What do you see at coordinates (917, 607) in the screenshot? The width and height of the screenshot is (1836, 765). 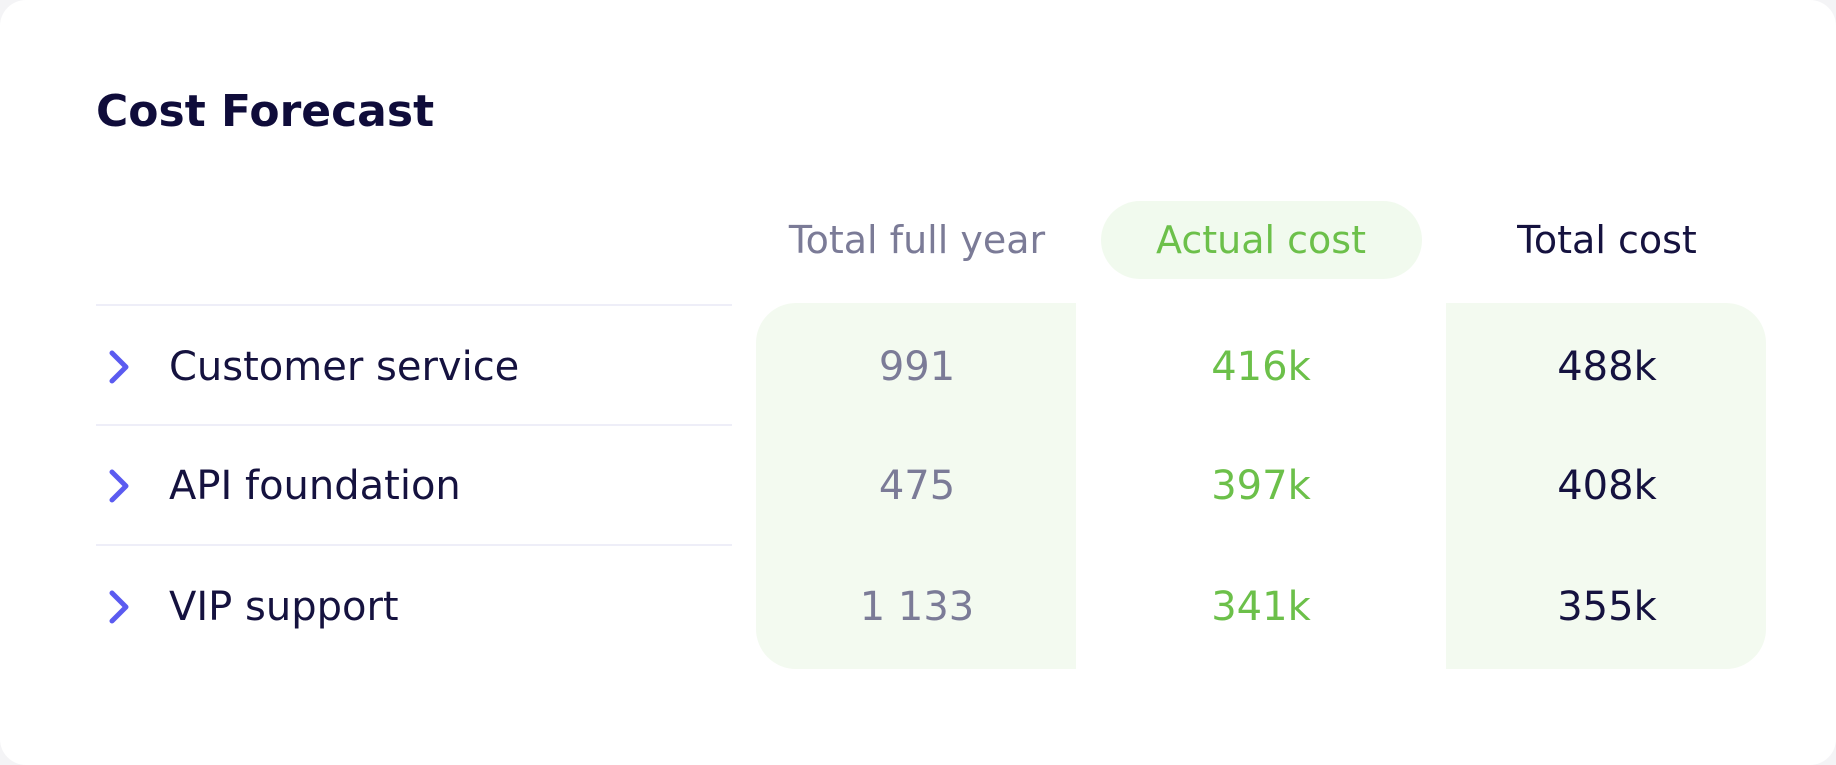 I see `cell-value: 1 133` at bounding box center [917, 607].